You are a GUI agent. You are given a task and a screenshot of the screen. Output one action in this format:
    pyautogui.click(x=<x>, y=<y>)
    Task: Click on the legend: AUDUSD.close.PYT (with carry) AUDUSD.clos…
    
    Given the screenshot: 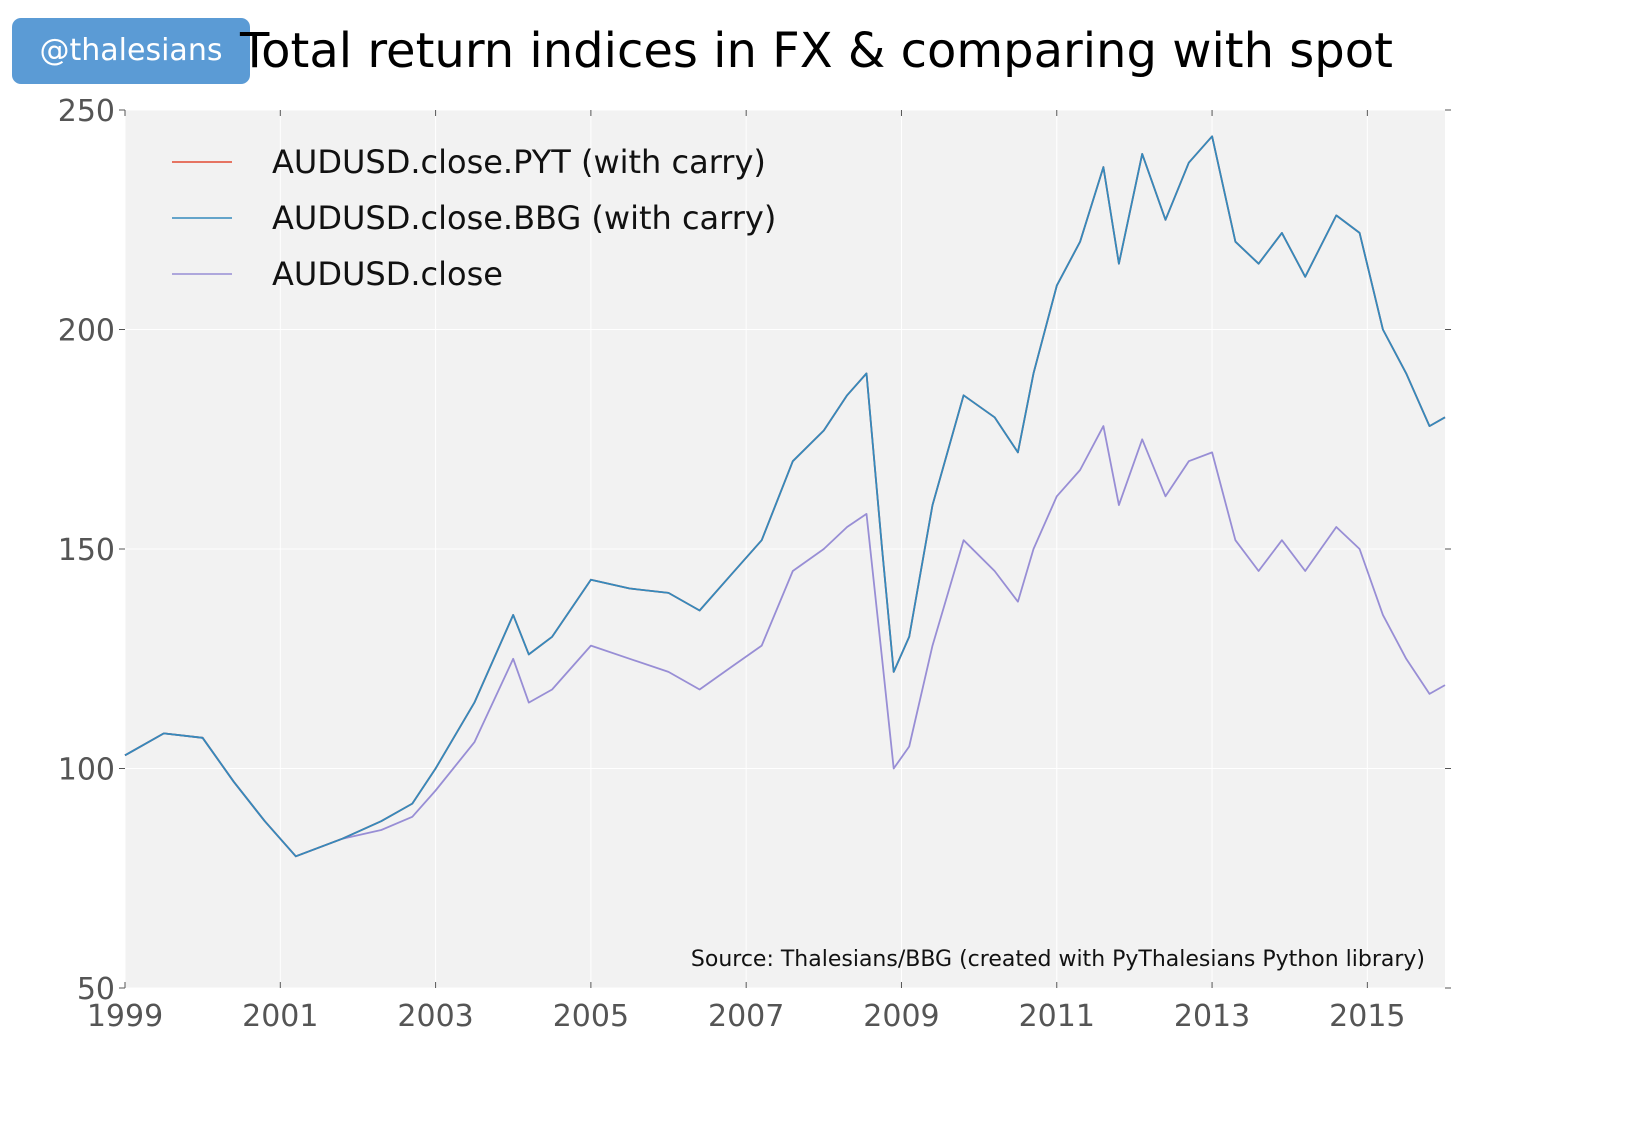 What is the action you would take?
    pyautogui.click(x=474, y=218)
    